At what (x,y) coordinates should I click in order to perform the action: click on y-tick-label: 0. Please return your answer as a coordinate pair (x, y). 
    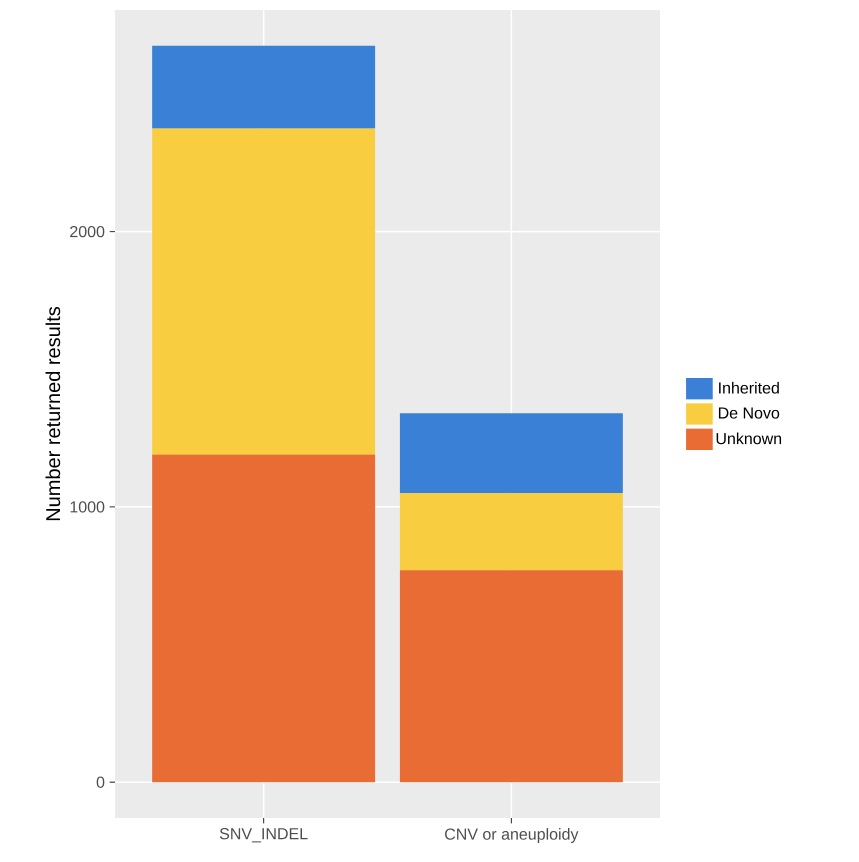
    Looking at the image, I should click on (100, 782).